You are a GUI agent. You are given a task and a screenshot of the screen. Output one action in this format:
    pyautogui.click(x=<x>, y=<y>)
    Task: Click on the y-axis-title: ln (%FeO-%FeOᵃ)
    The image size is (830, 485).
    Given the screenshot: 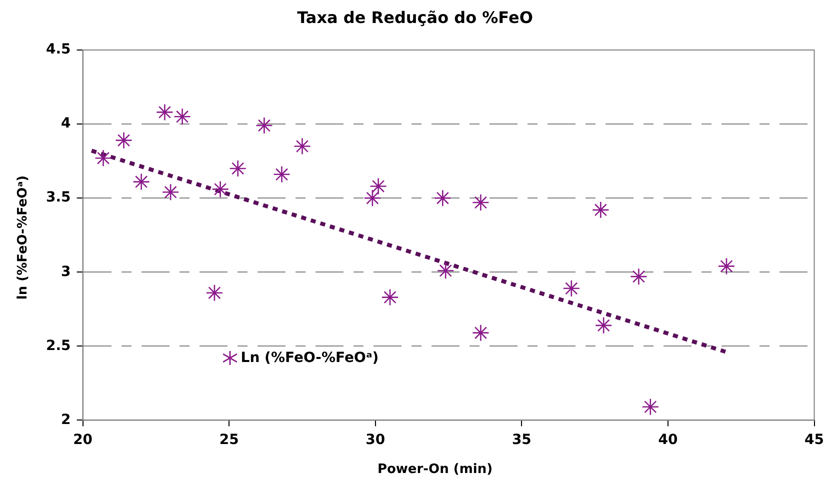 What is the action you would take?
    pyautogui.click(x=23, y=238)
    